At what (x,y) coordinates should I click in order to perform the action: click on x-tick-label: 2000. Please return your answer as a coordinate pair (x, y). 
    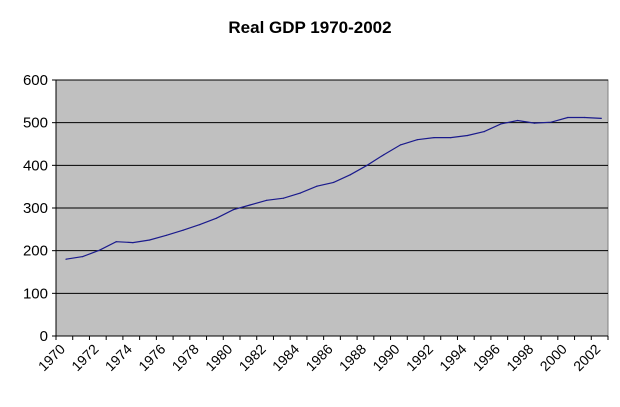
    Looking at the image, I should click on (553, 357).